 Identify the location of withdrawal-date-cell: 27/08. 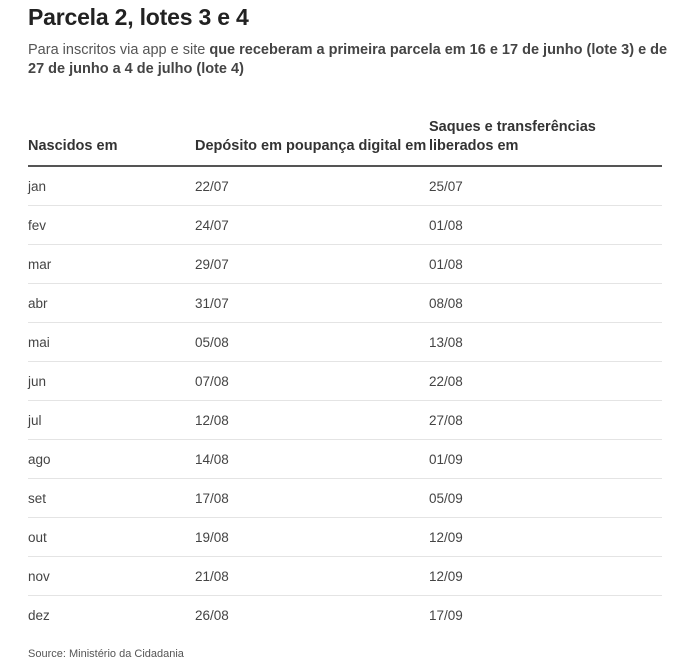
(545, 420).